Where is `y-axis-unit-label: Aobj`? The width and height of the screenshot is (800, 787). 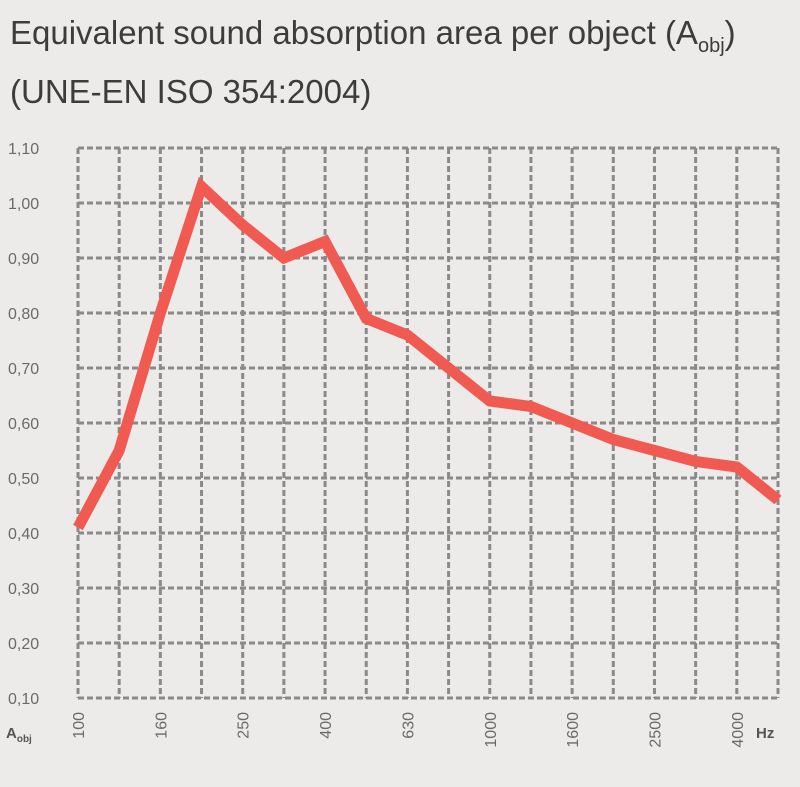
y-axis-unit-label: Aobj is located at coordinates (19, 735).